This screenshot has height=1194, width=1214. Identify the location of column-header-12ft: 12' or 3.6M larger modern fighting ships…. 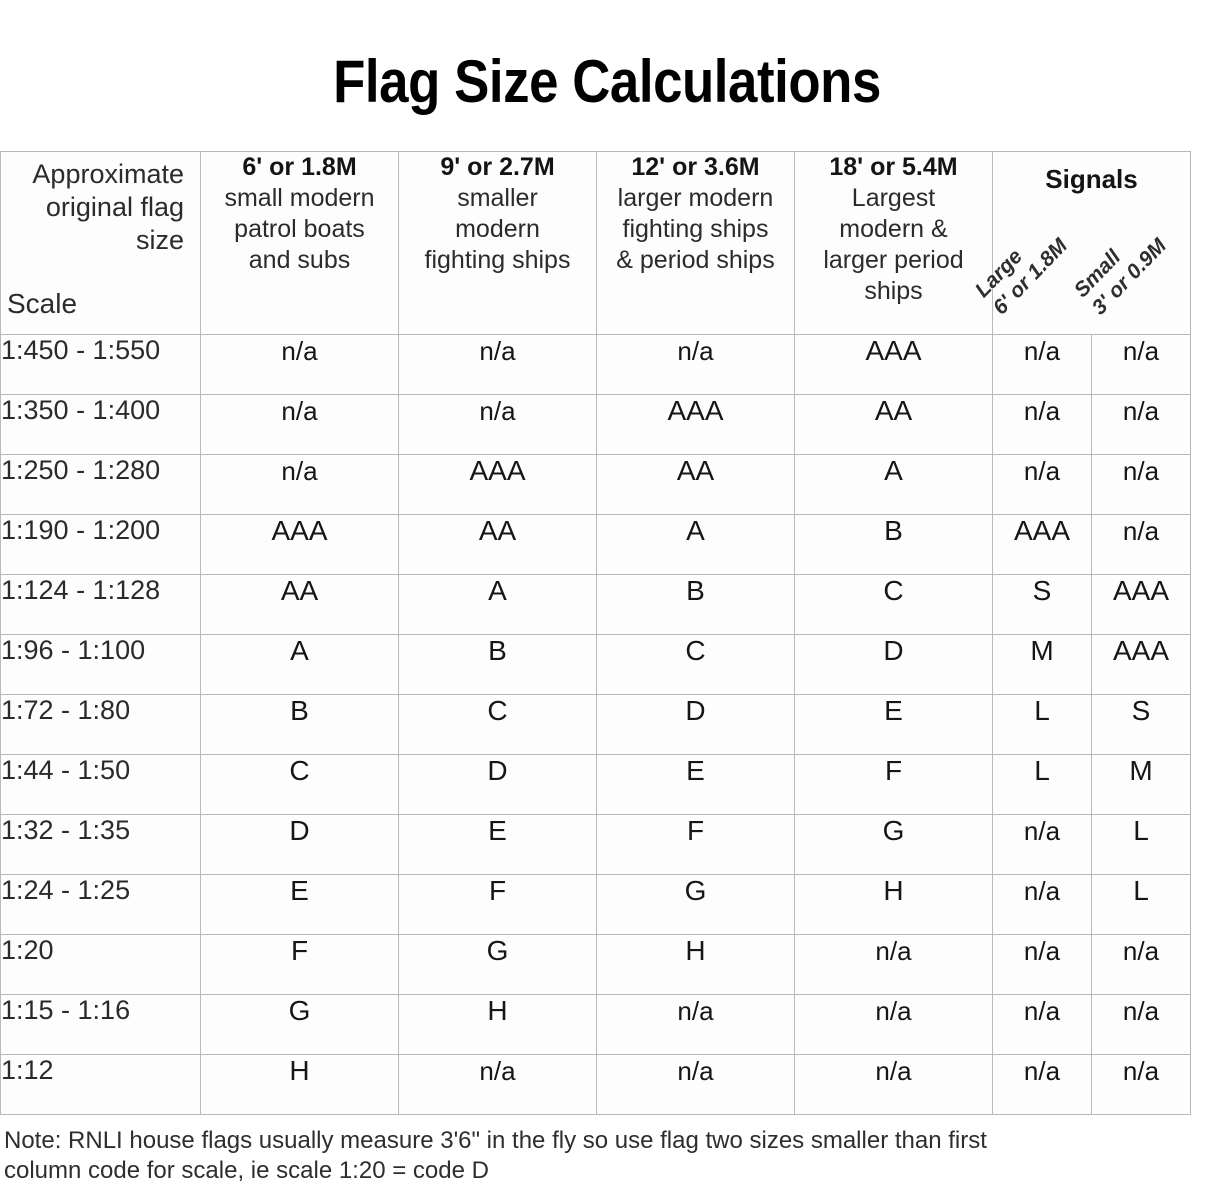
(695, 243).